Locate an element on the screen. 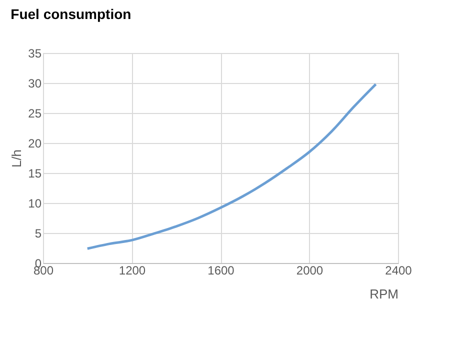 The width and height of the screenshot is (458, 346). chart-title: Fuel consumption is located at coordinates (71, 14).